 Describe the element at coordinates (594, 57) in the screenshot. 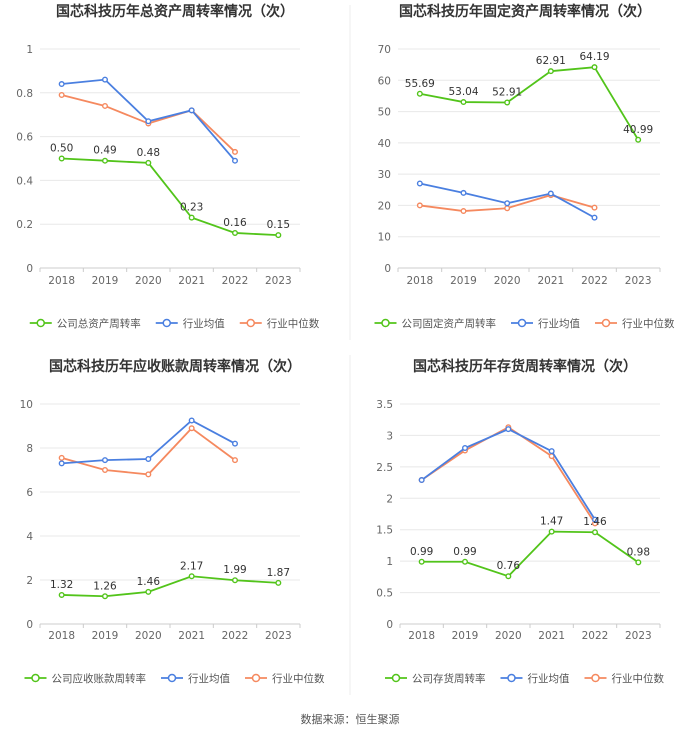

I see `data-label: 64.19` at that location.